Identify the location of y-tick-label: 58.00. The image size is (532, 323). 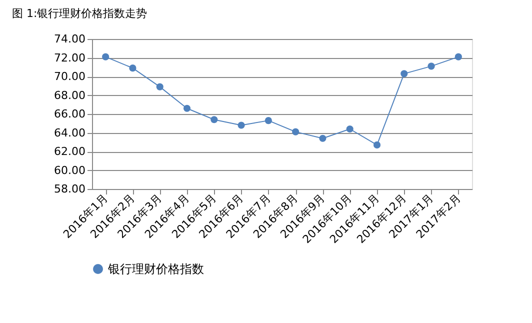
(70, 189).